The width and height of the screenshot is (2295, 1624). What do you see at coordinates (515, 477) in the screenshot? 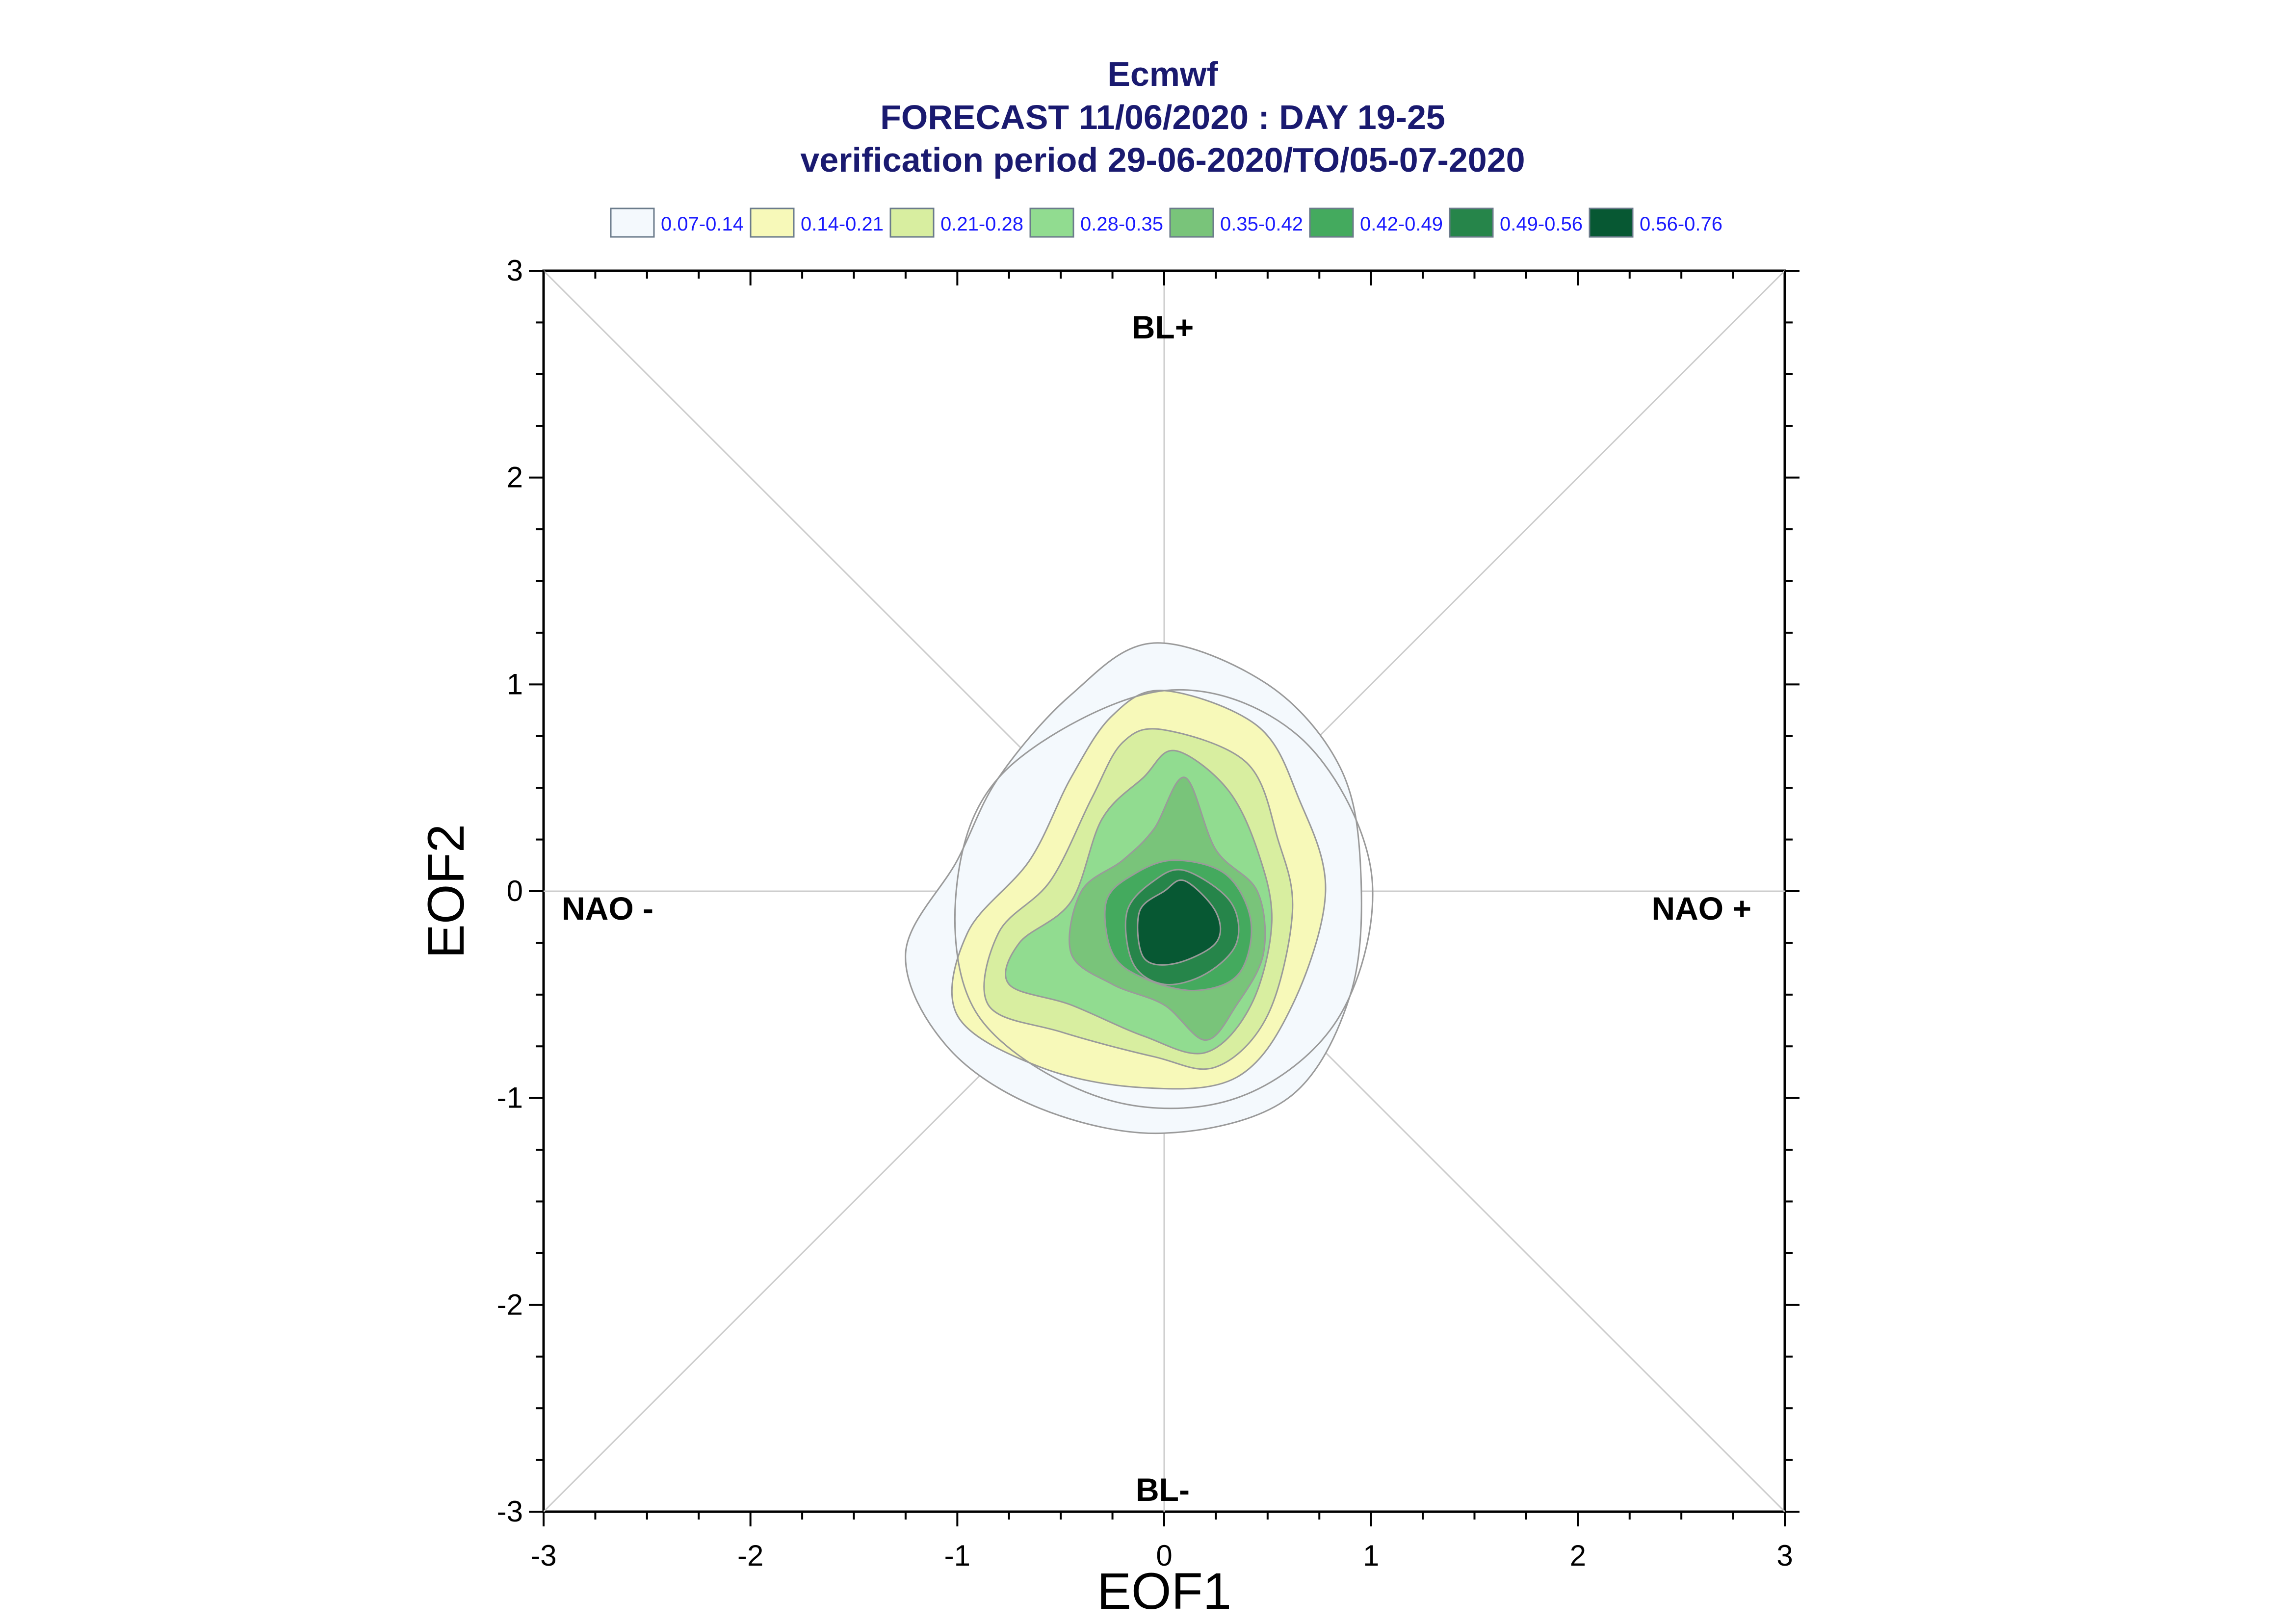
I see `y-tick-label: 2` at bounding box center [515, 477].